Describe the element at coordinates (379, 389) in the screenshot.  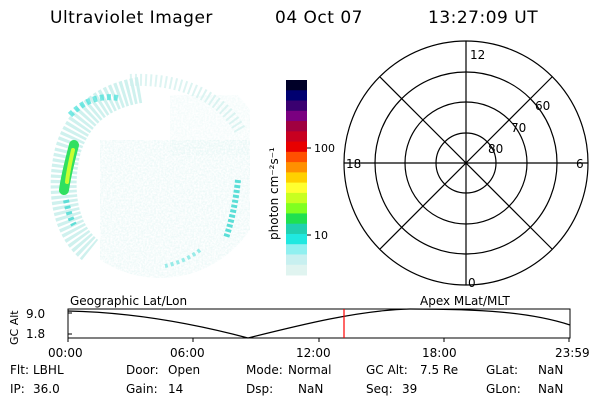
I see `seq-label: Seq:` at that location.